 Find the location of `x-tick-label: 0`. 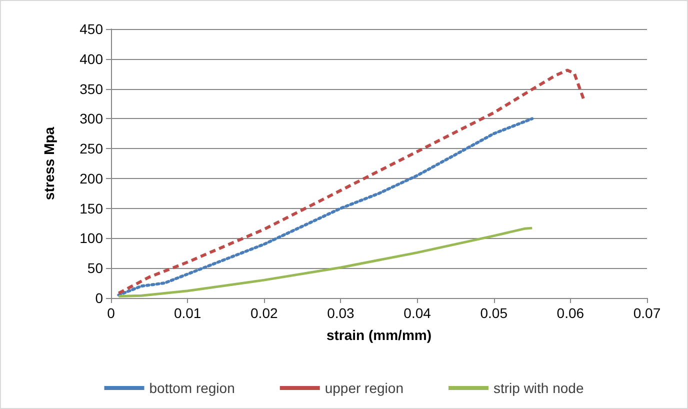

x-tick-label: 0 is located at coordinates (111, 313).